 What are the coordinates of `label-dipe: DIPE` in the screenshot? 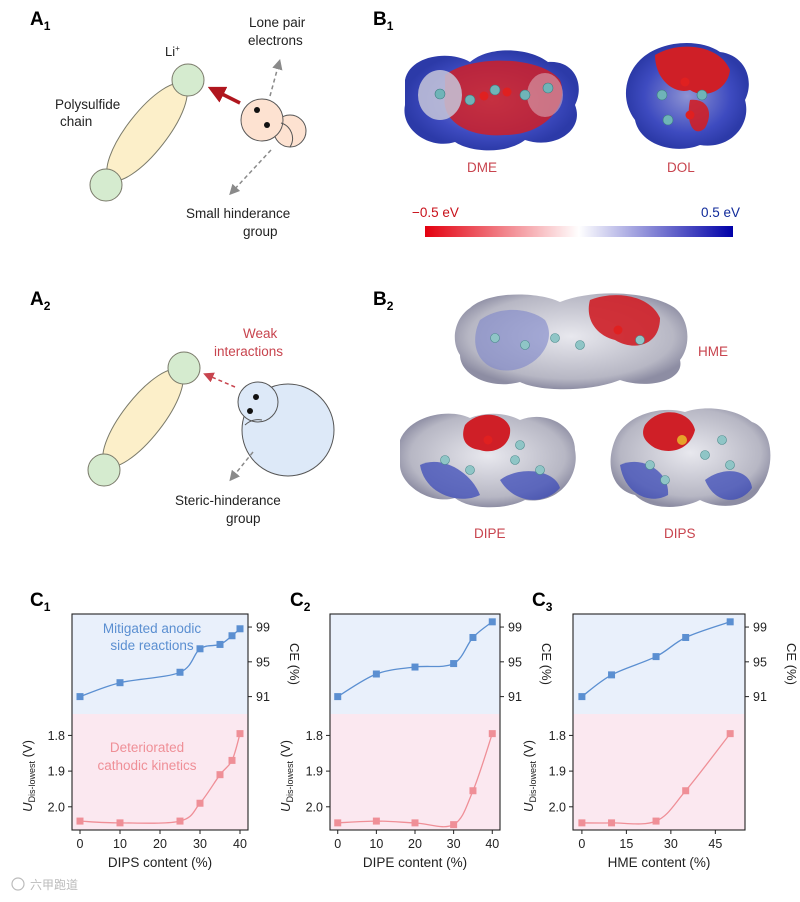 It's located at (490, 533).